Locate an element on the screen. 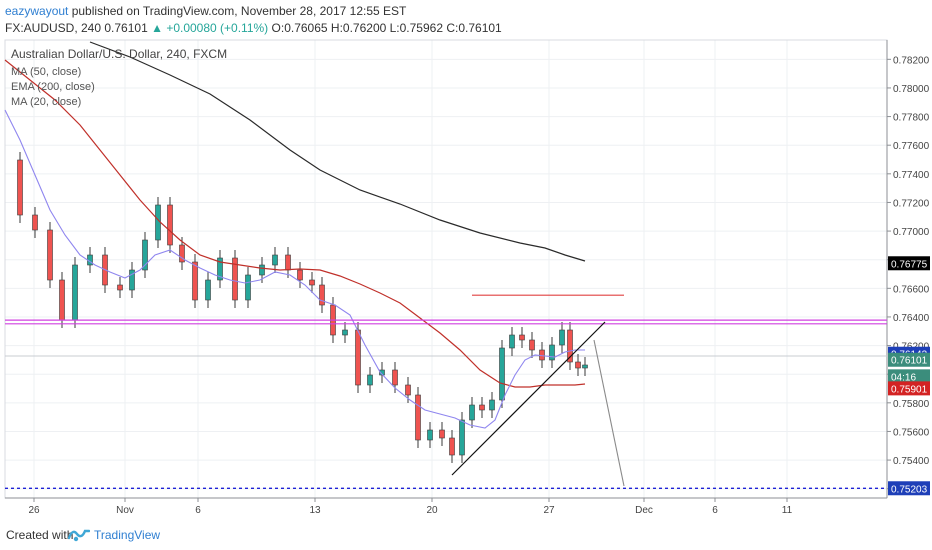  legend-item: MA (50, close) is located at coordinates (46, 72).